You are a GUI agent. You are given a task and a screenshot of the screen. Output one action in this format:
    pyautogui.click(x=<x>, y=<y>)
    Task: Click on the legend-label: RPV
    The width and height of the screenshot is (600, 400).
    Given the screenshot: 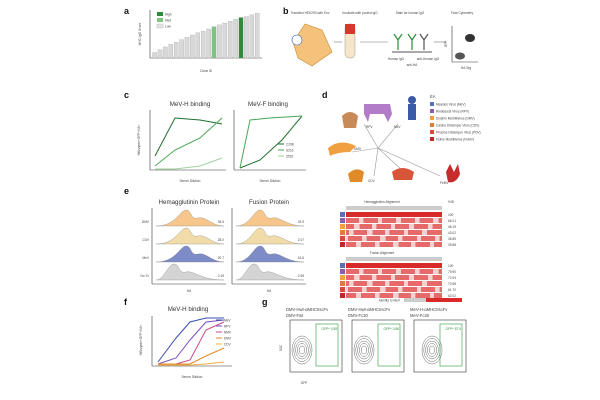 What is the action you would take?
    pyautogui.click(x=227, y=327)
    